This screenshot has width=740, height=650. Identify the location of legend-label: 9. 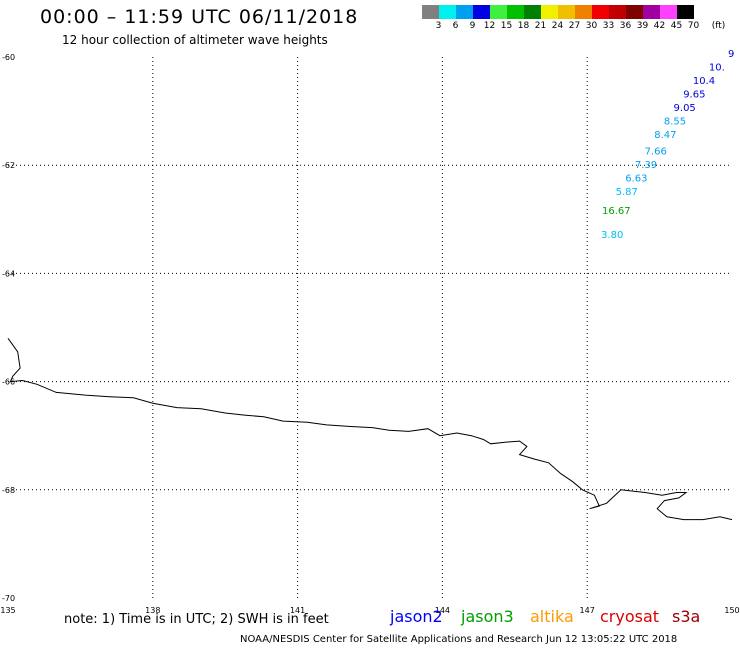
(472, 26).